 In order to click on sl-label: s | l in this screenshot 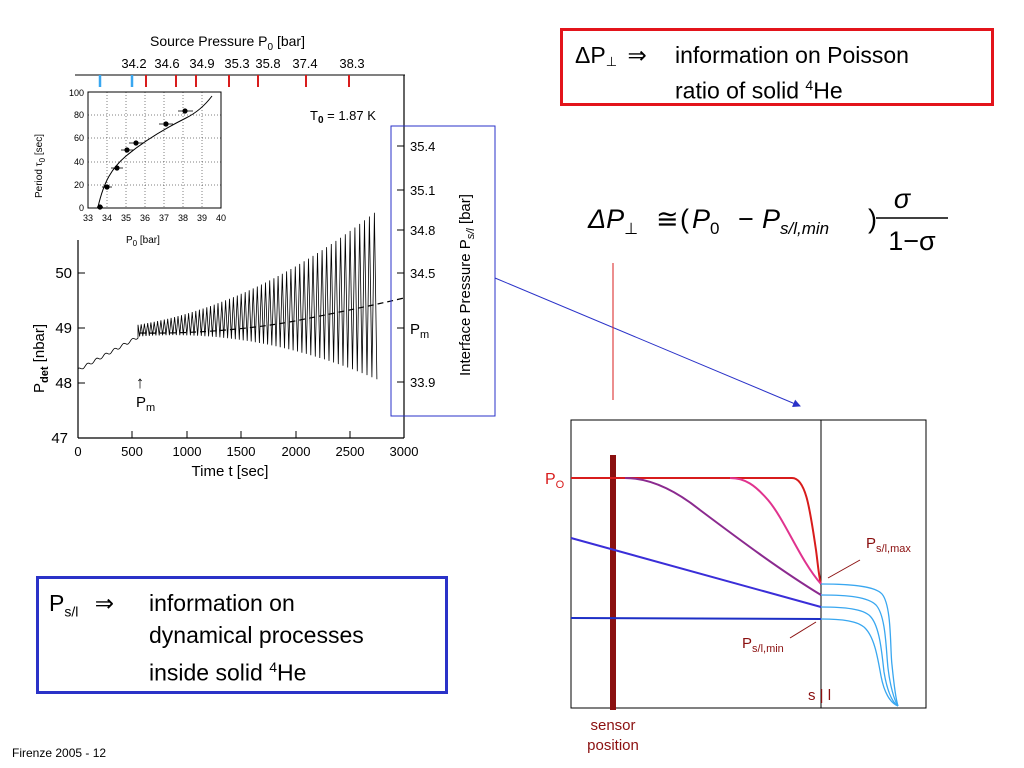, I will do `click(819, 695)`.